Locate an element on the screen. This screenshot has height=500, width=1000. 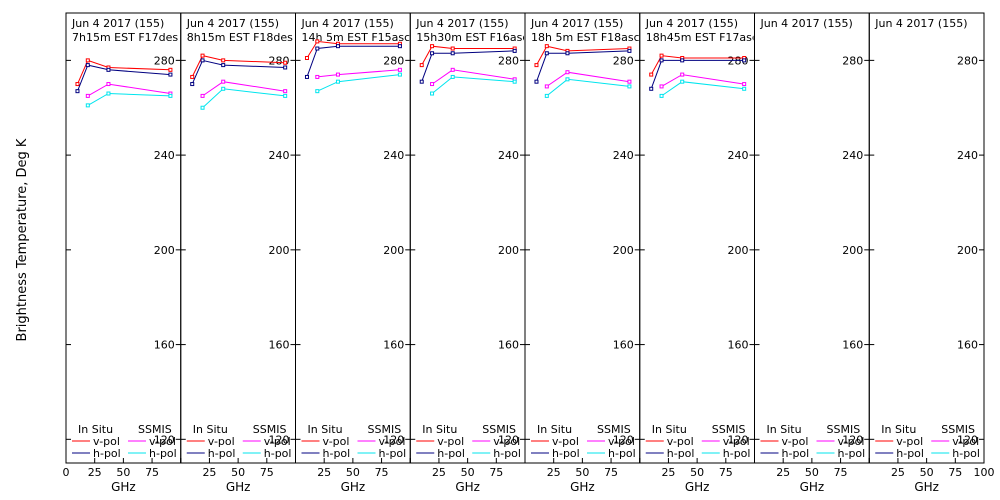
x-tick-label: 100 is located at coordinates (984, 472).